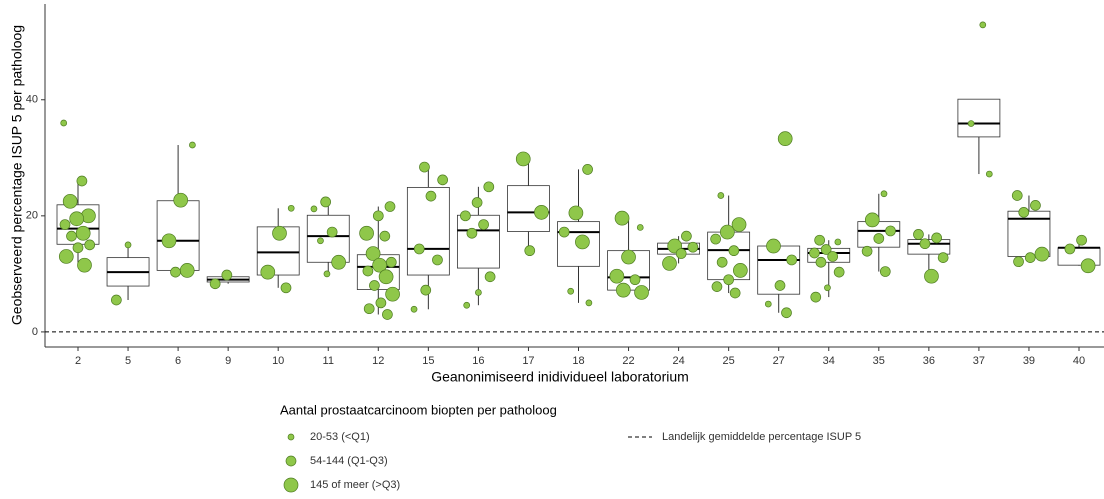  What do you see at coordinates (678, 361) in the screenshot?
I see `x-tick-label: 24` at bounding box center [678, 361].